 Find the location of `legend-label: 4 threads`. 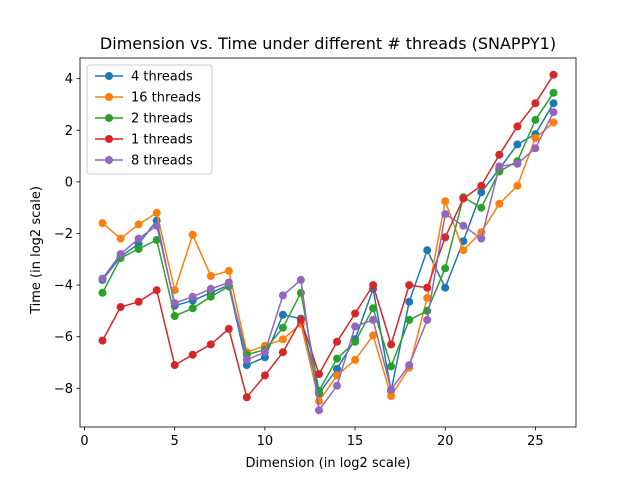

legend-label: 4 threads is located at coordinates (162, 77).